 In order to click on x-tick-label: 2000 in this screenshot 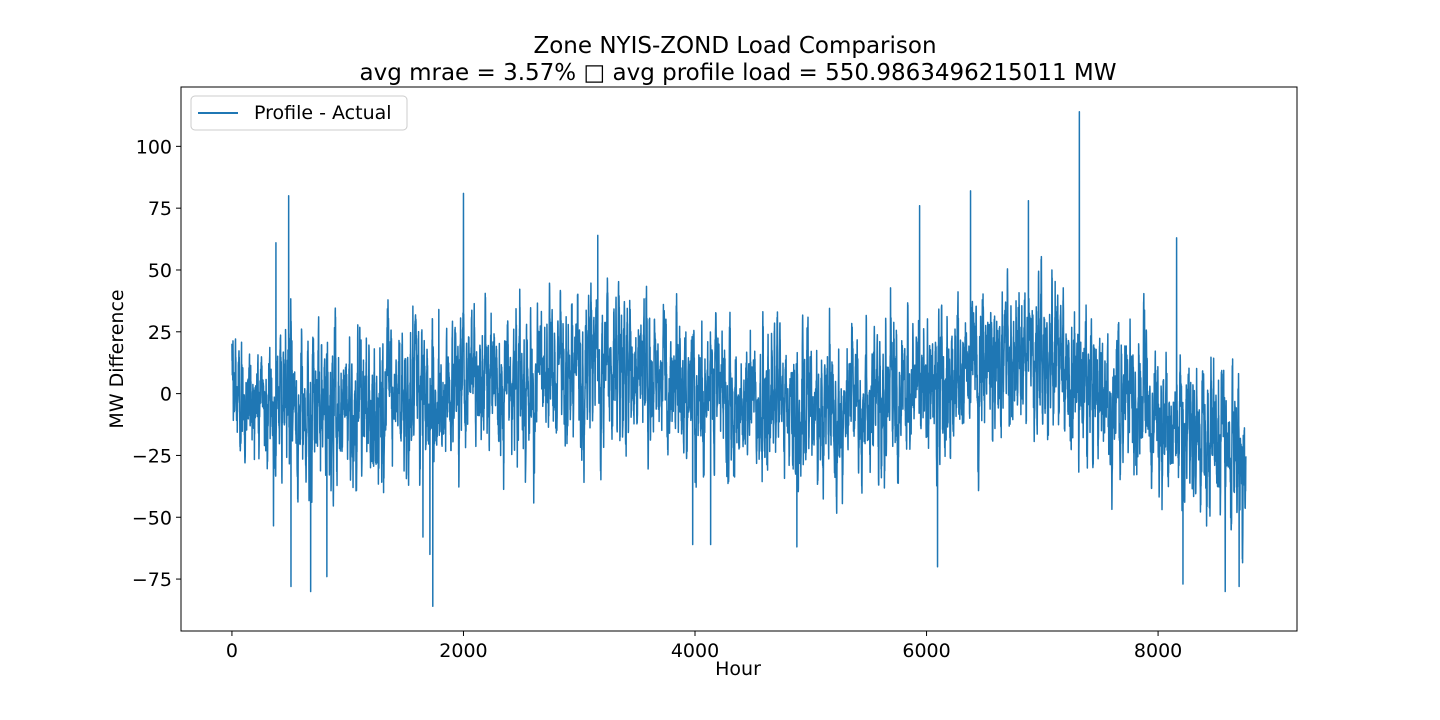, I will do `click(463, 651)`.